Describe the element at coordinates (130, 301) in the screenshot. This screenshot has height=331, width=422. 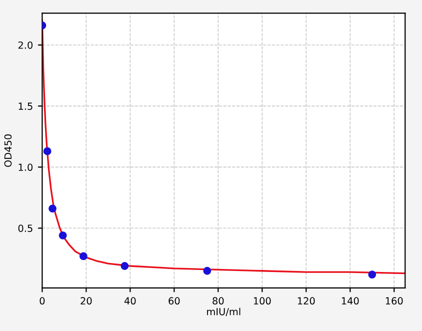
I see `x-tick-label: 40` at that location.